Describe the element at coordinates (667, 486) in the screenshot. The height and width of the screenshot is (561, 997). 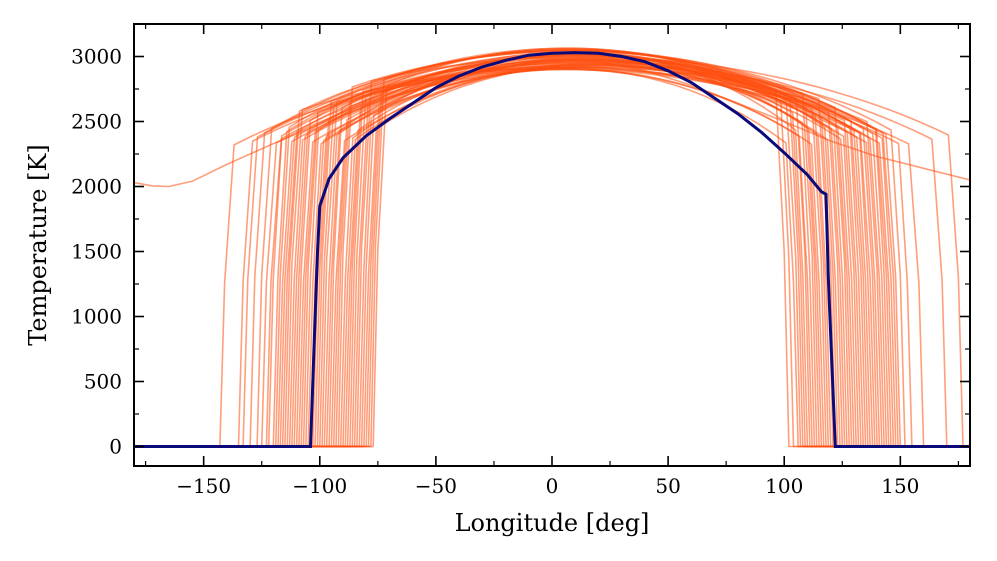
I see `x-tick-label: 50` at that location.